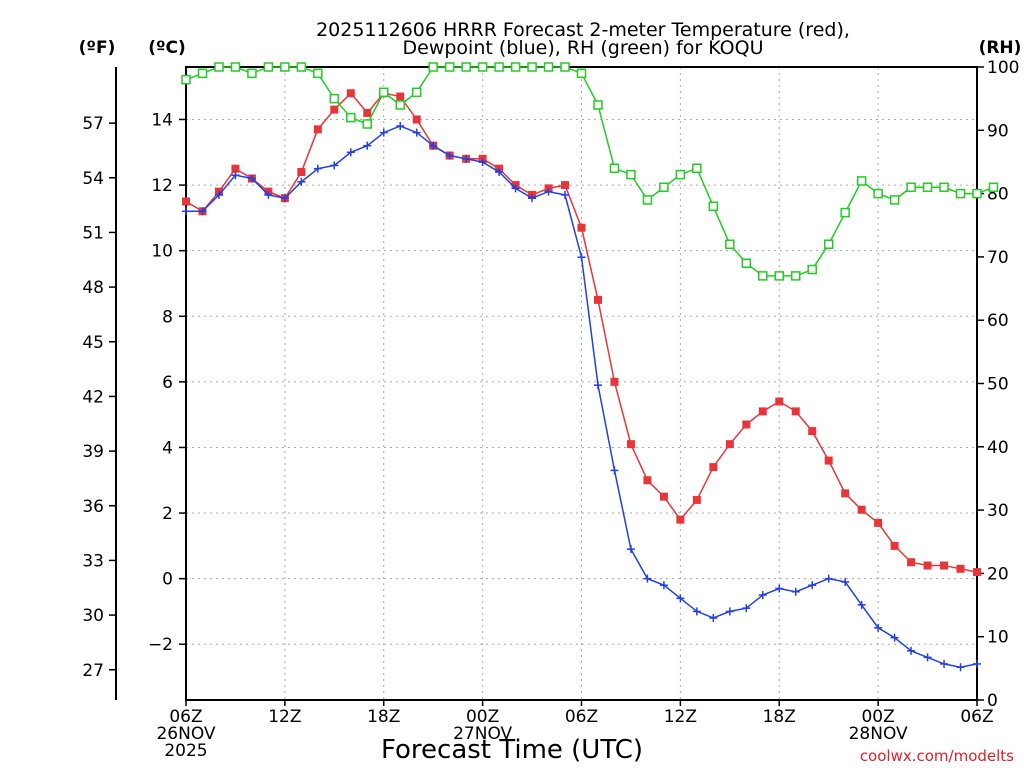  What do you see at coordinates (167, 383) in the screenshot?
I see `celsius-tick-label: 6` at bounding box center [167, 383].